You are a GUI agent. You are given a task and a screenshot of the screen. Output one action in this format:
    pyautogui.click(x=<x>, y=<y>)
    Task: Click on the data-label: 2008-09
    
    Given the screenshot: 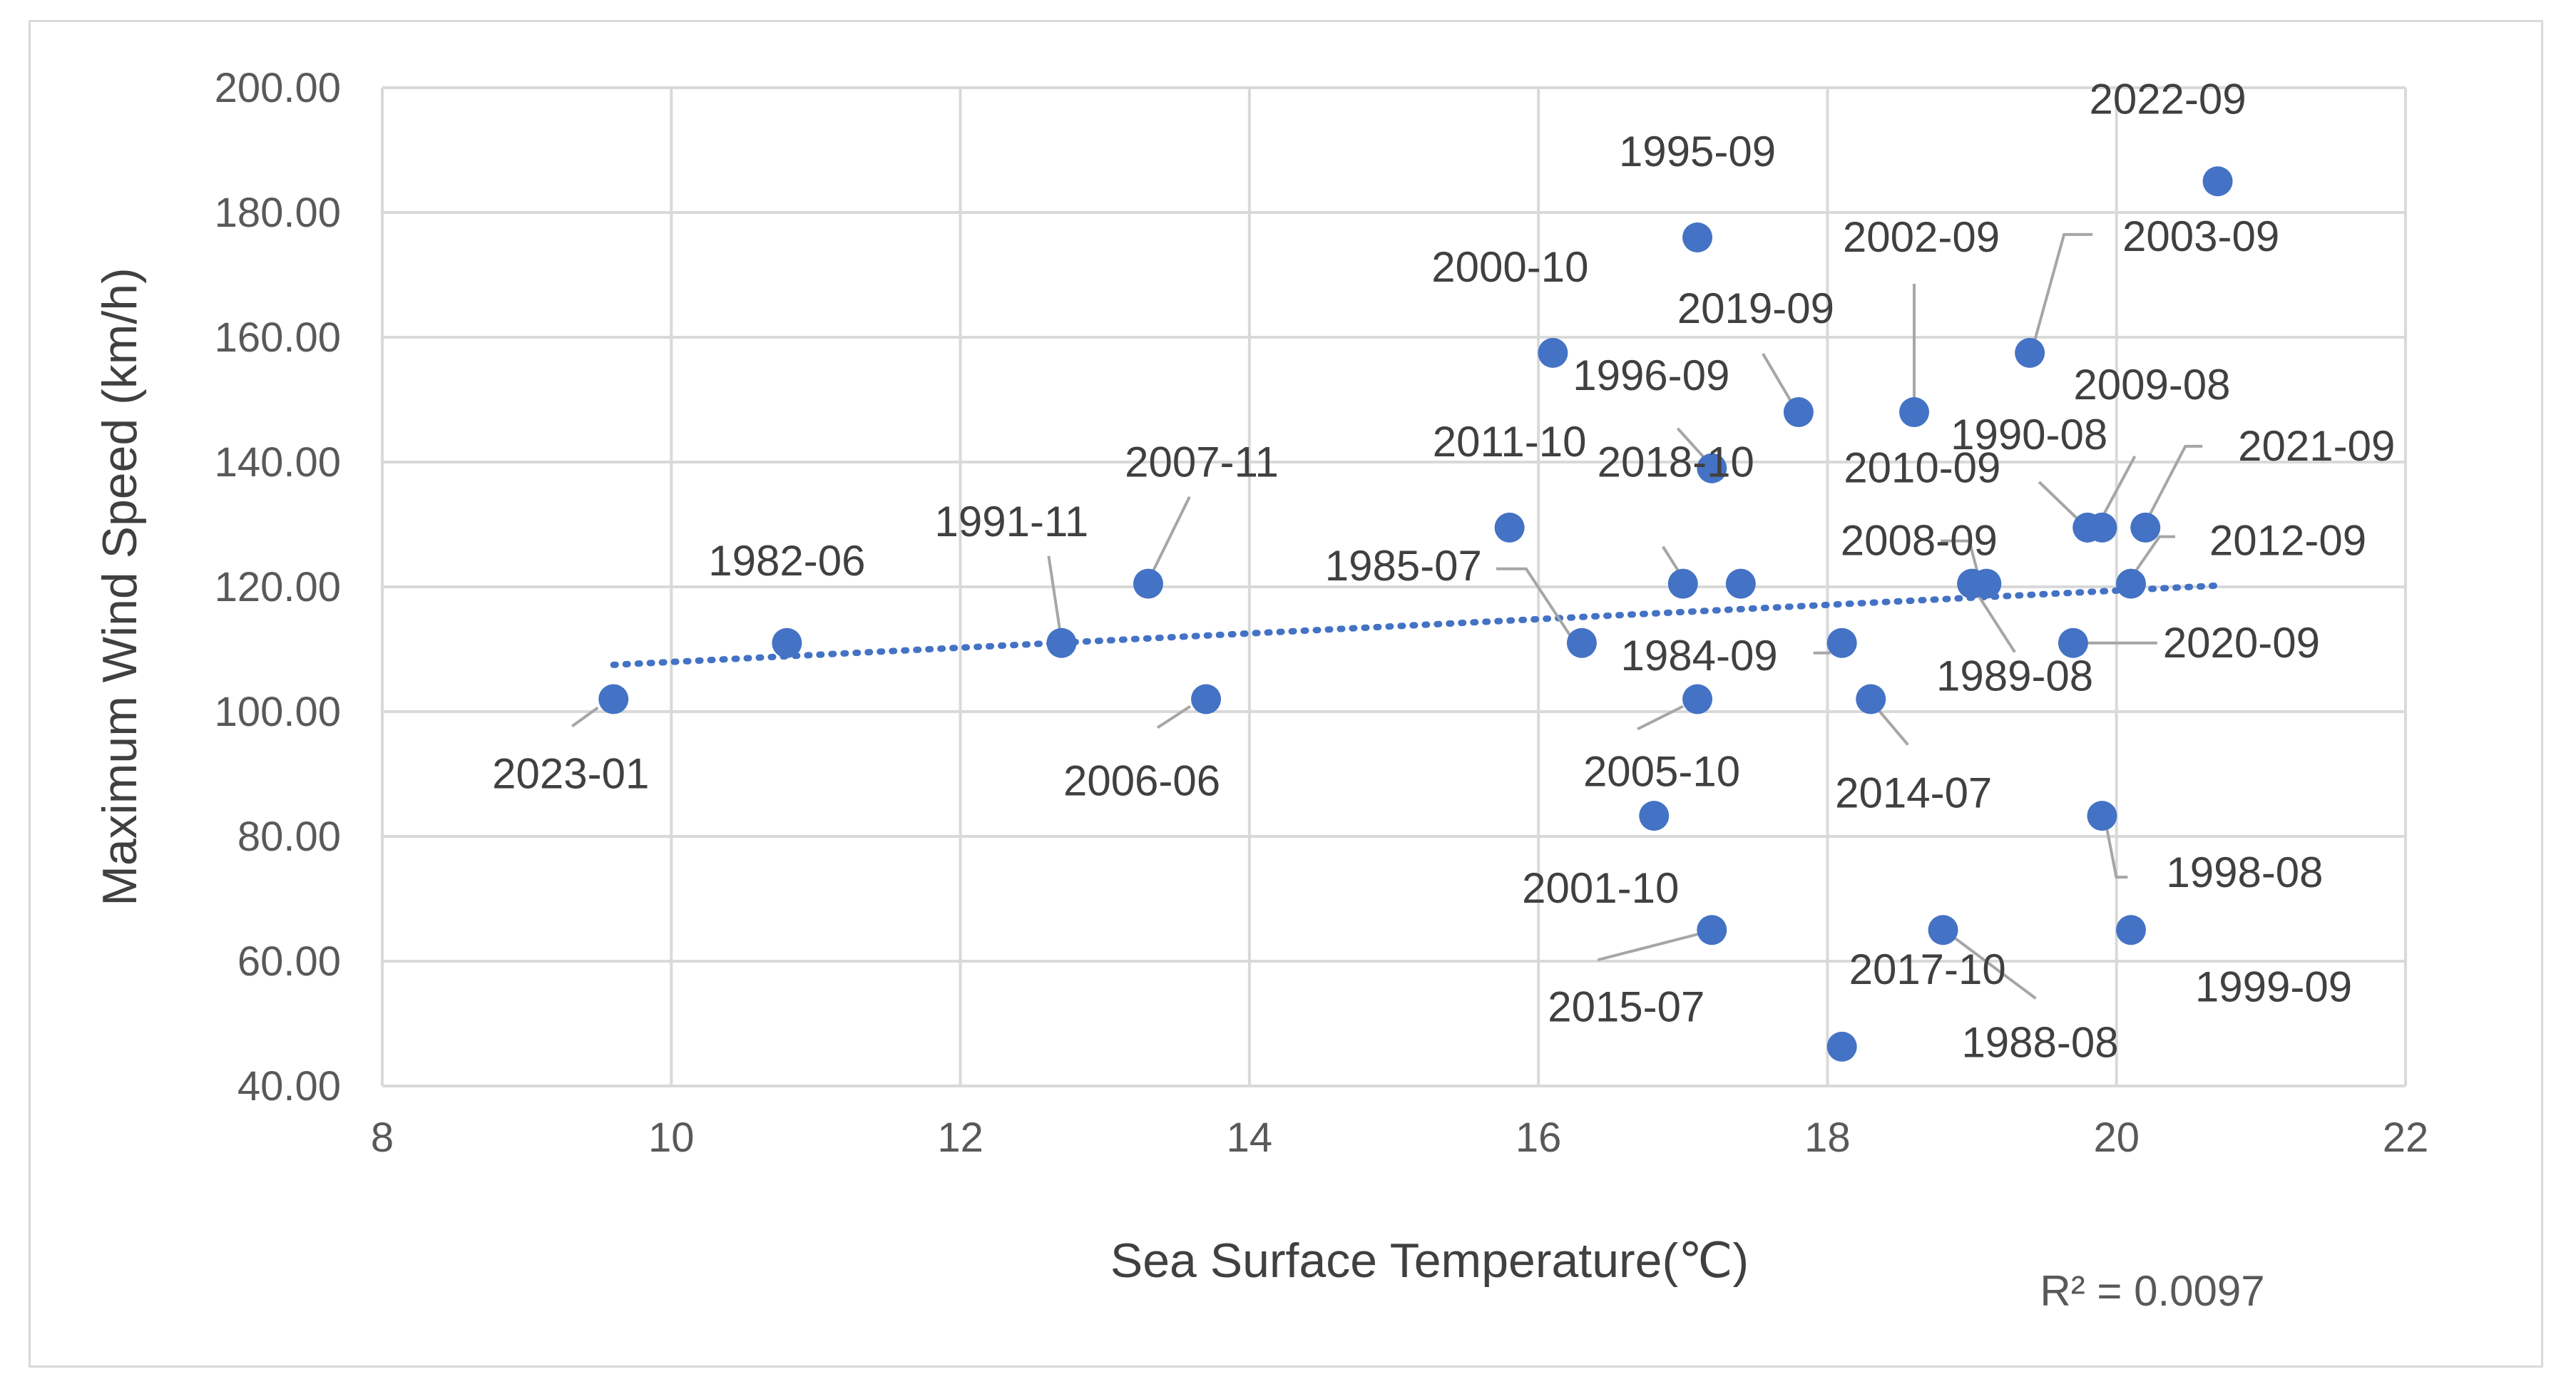 What is the action you would take?
    pyautogui.click(x=1919, y=541)
    